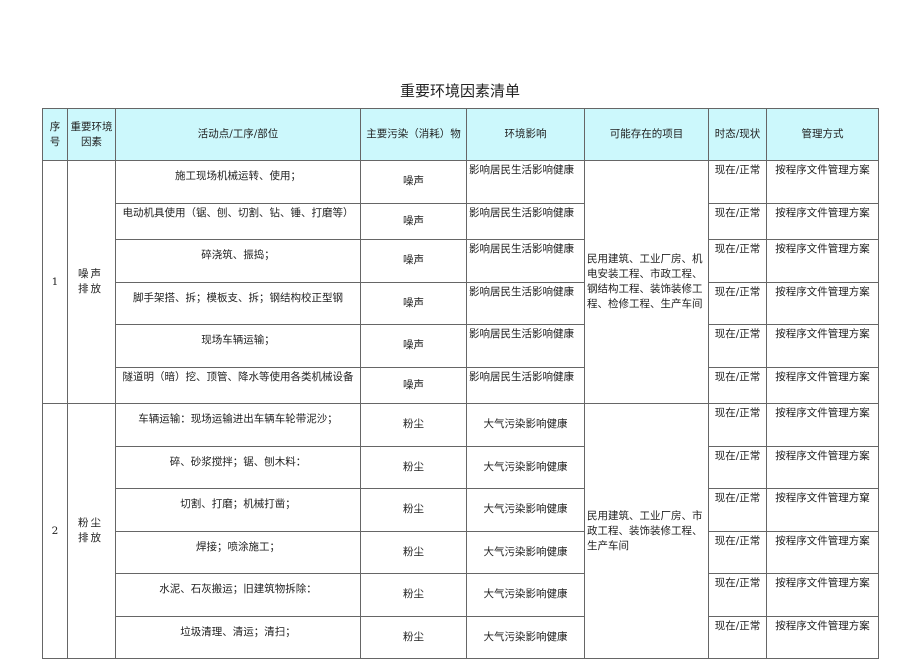 The height and width of the screenshot is (659, 920). I want to click on table-row: 碎浇筑、振捣； 噪声 影响居民生活影响健康 现在/正常 按程序文件管理方案, so click(461, 261).